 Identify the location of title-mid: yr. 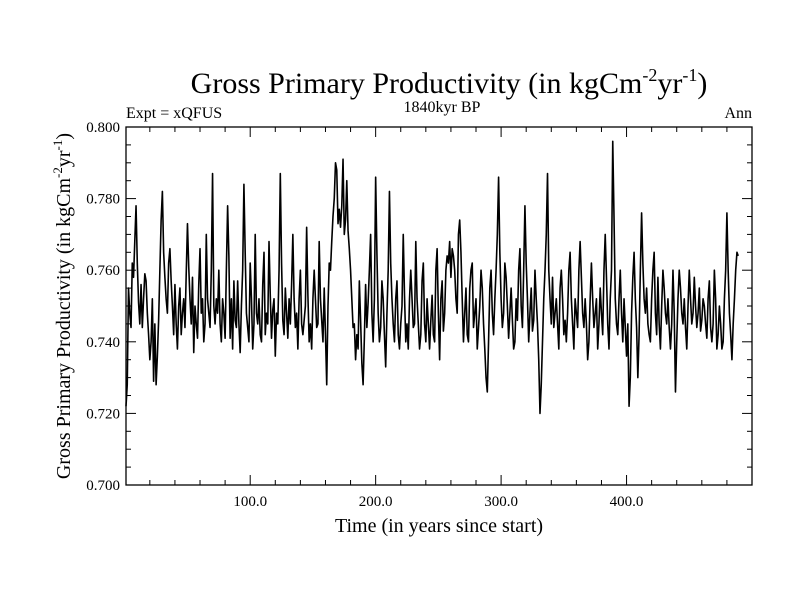
(669, 83).